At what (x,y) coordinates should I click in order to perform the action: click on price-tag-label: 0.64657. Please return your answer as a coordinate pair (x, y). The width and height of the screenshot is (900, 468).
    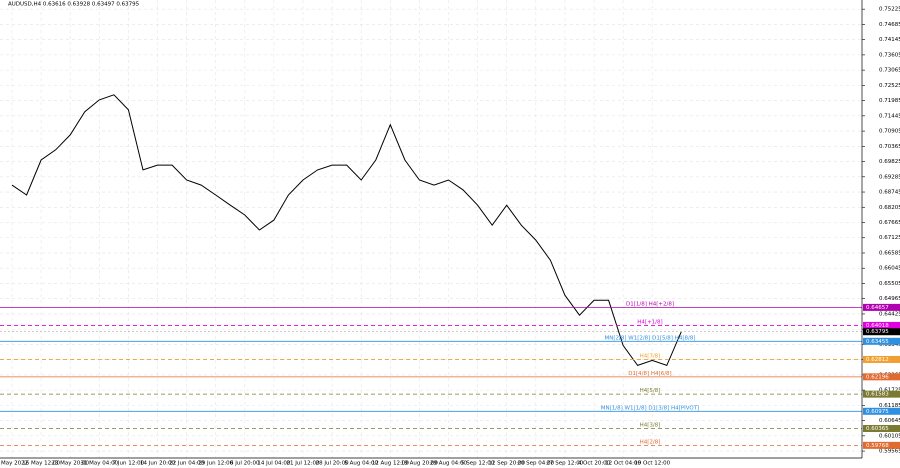
    Looking at the image, I should click on (877, 308).